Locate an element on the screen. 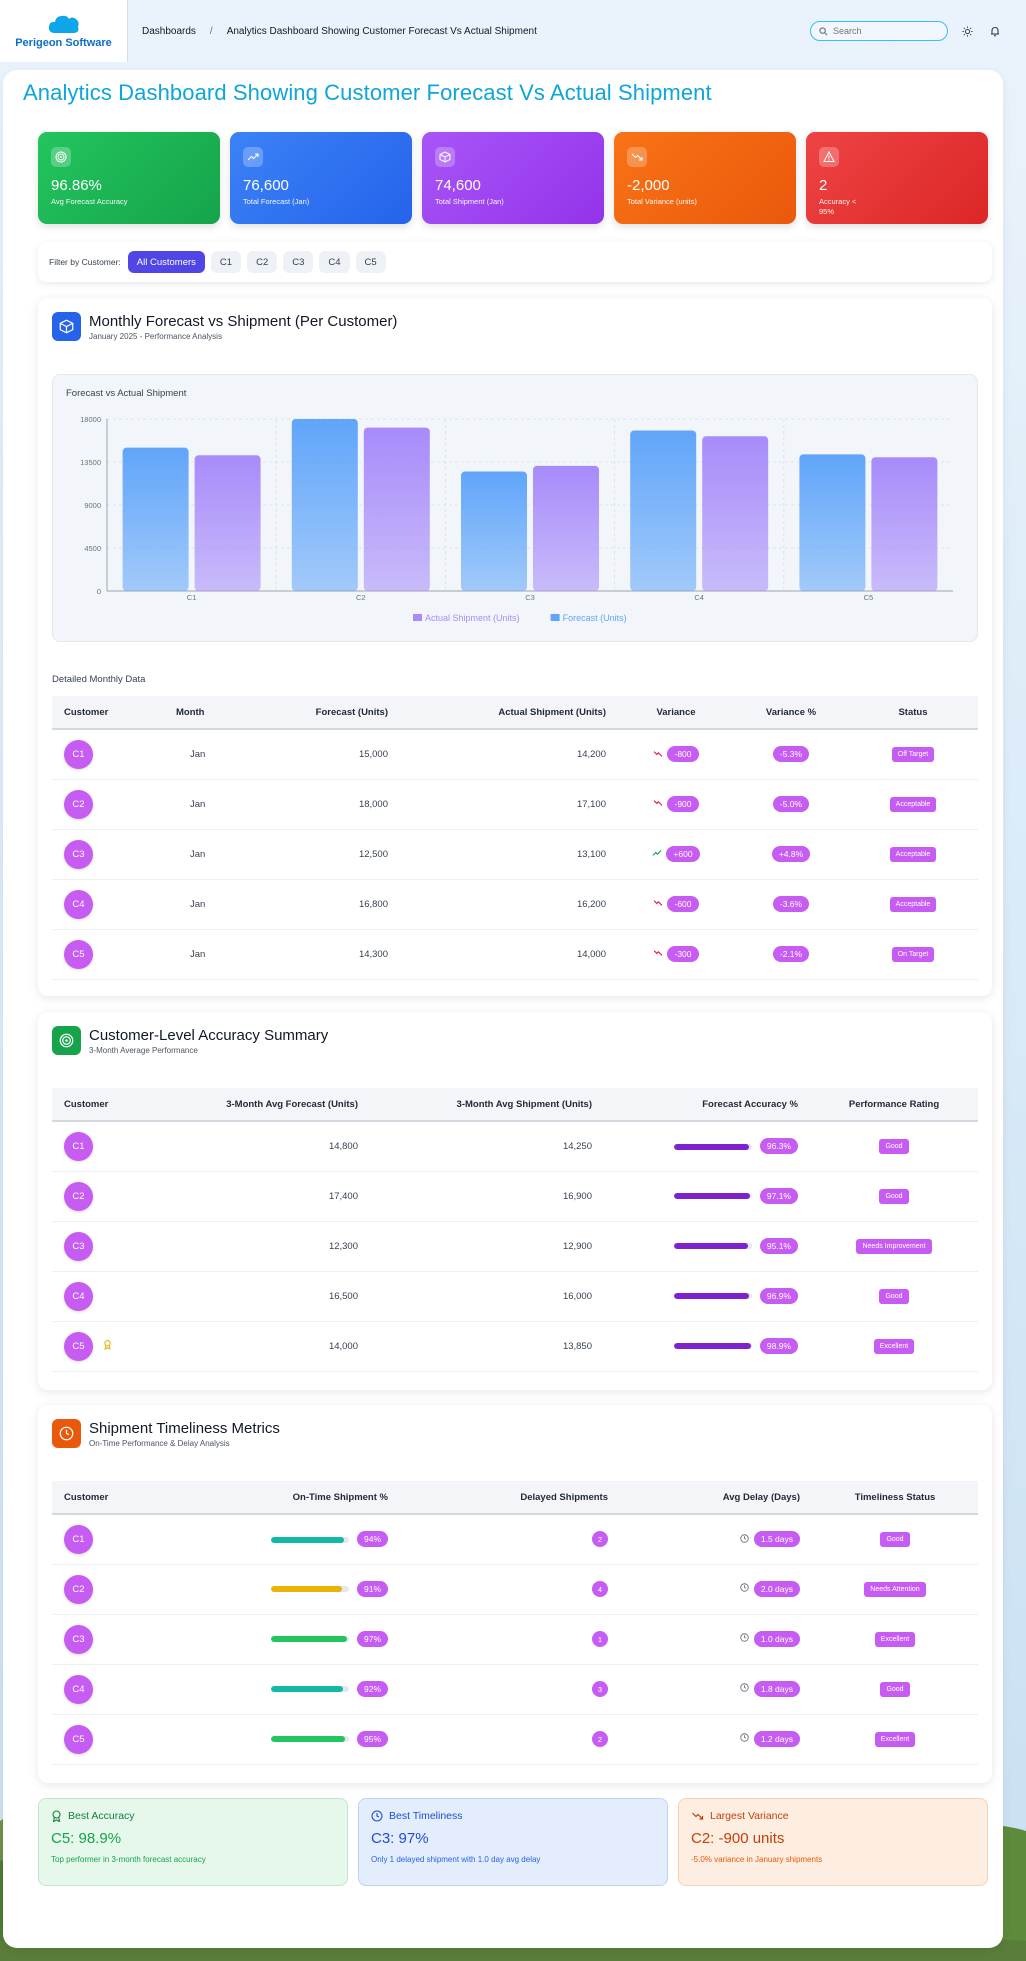 This screenshot has height=1961, width=1026. table-row: C2 17,400 16,900 97.1% Good is located at coordinates (515, 1196).